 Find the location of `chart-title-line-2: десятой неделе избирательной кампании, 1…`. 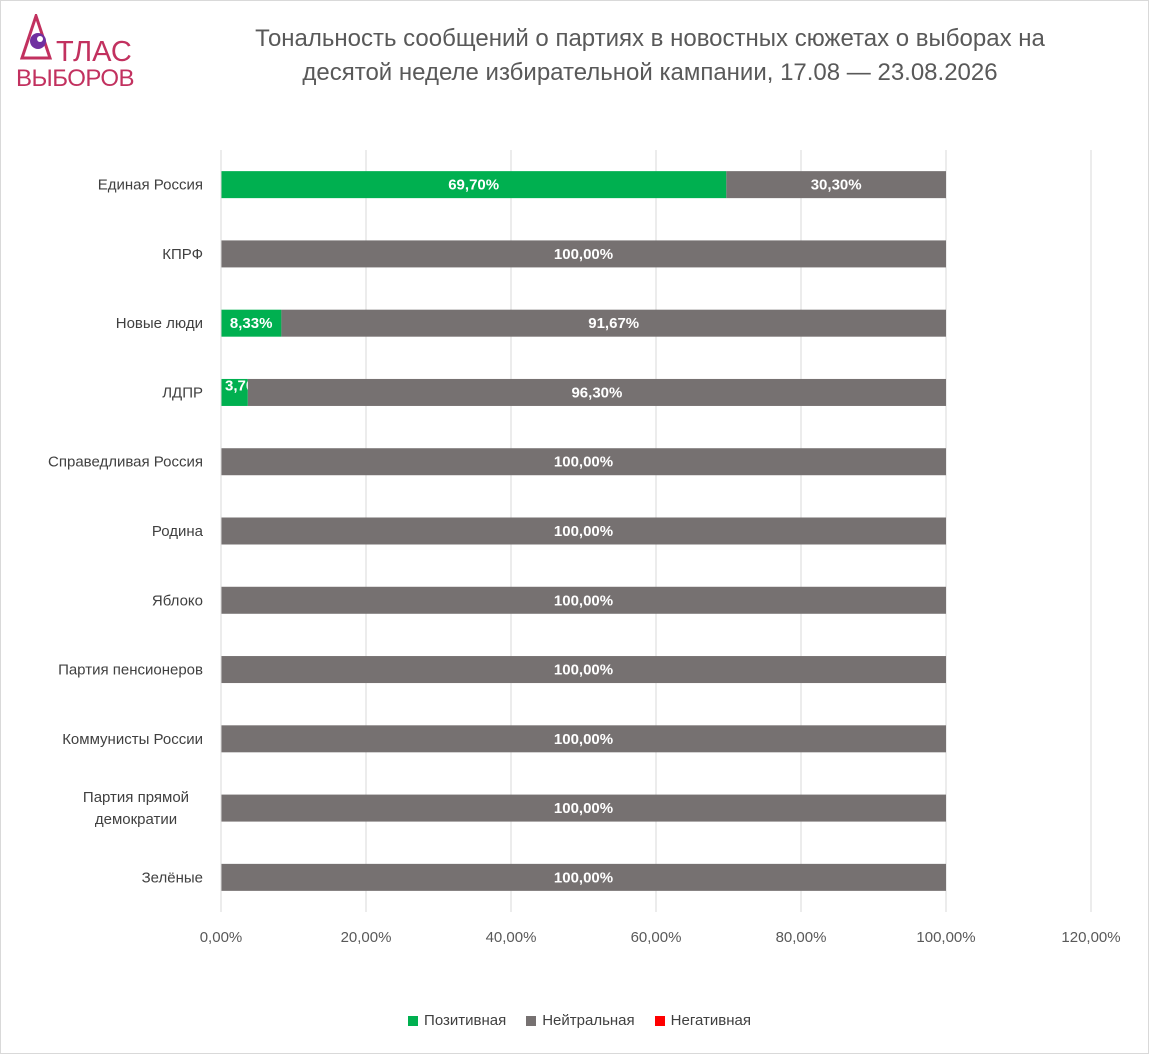

chart-title-line-2: десятой неделе избирательной кампании, 1… is located at coordinates (650, 72).